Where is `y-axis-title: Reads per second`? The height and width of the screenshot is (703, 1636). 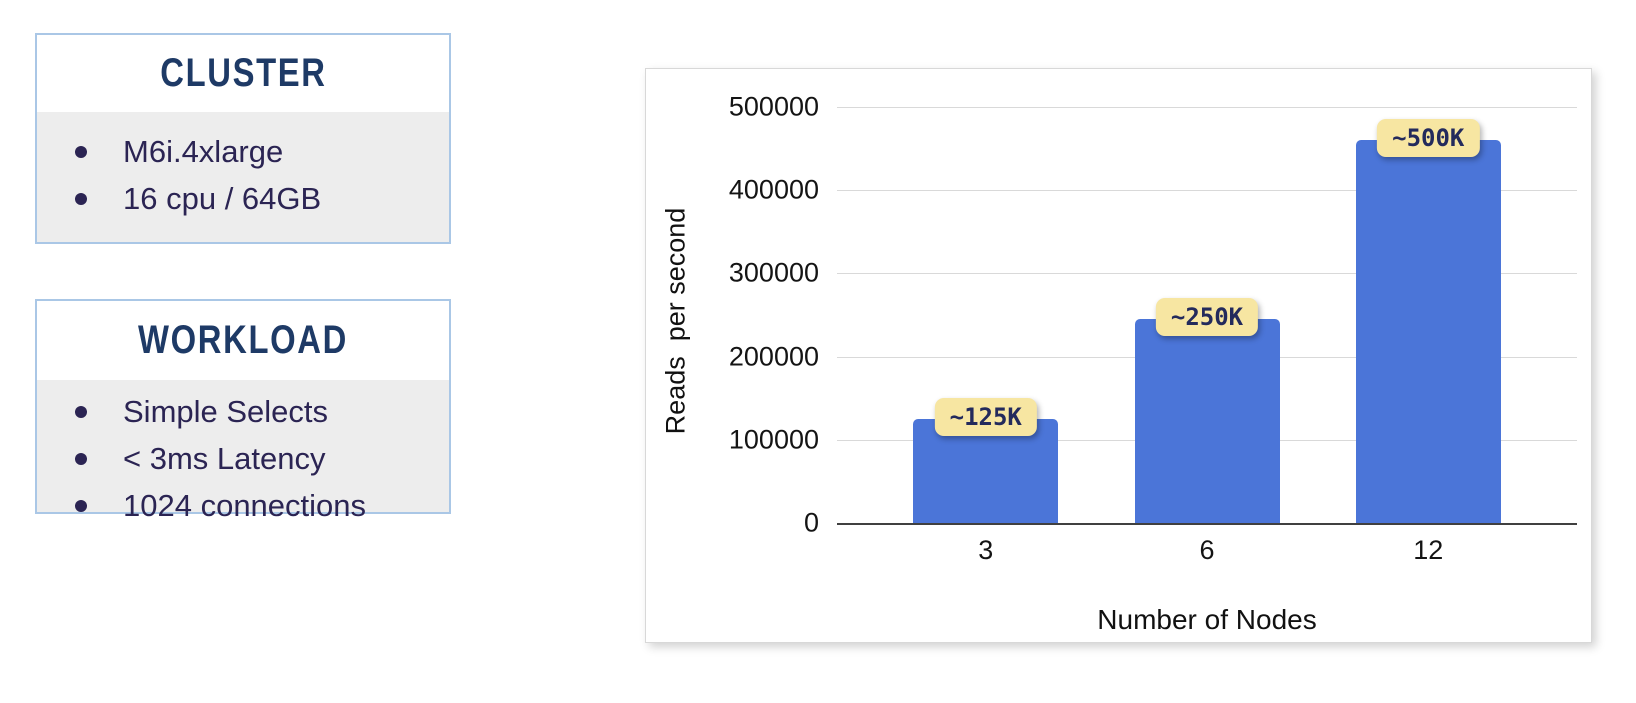 y-axis-title: Reads per second is located at coordinates (675, 321).